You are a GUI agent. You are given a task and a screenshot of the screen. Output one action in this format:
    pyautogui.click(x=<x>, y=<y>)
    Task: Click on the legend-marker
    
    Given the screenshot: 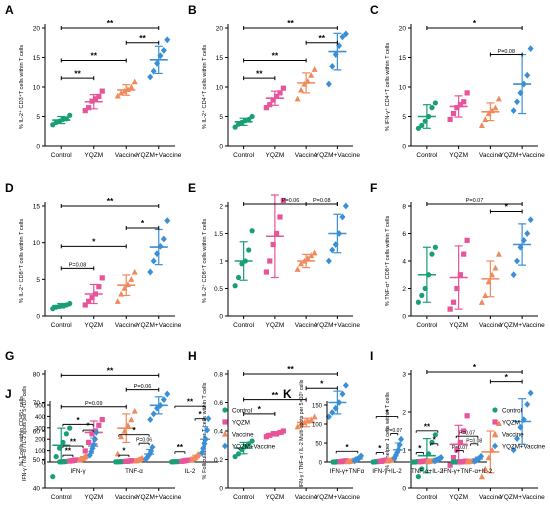 What is the action you would take?
    pyautogui.click(x=495, y=433)
    